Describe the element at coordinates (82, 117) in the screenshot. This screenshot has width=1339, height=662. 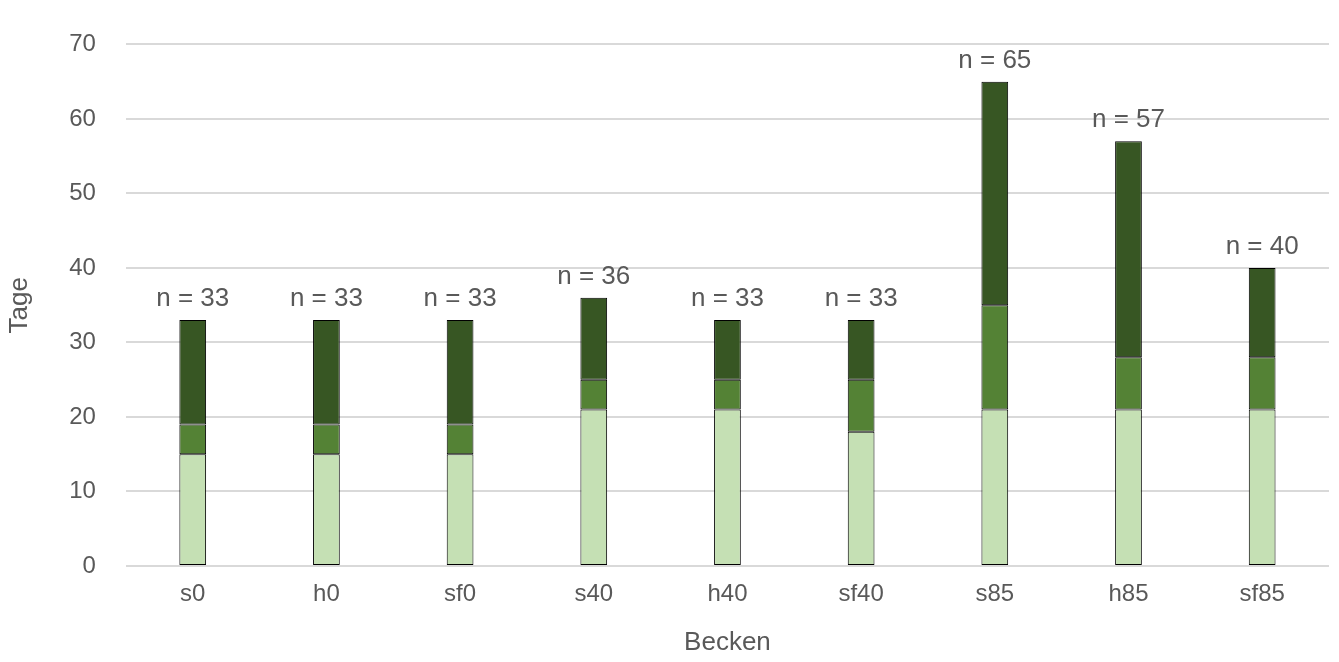
I see `y-tick-label: 60` at that location.